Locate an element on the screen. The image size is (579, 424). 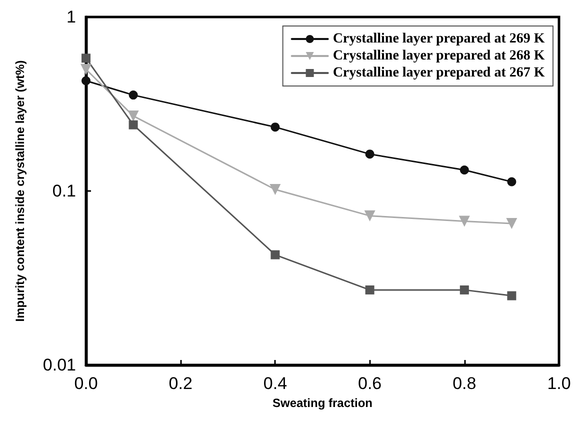
y-axis-title: Impurity content inside crystalline layer (wt%) is located at coordinates (20, 191).